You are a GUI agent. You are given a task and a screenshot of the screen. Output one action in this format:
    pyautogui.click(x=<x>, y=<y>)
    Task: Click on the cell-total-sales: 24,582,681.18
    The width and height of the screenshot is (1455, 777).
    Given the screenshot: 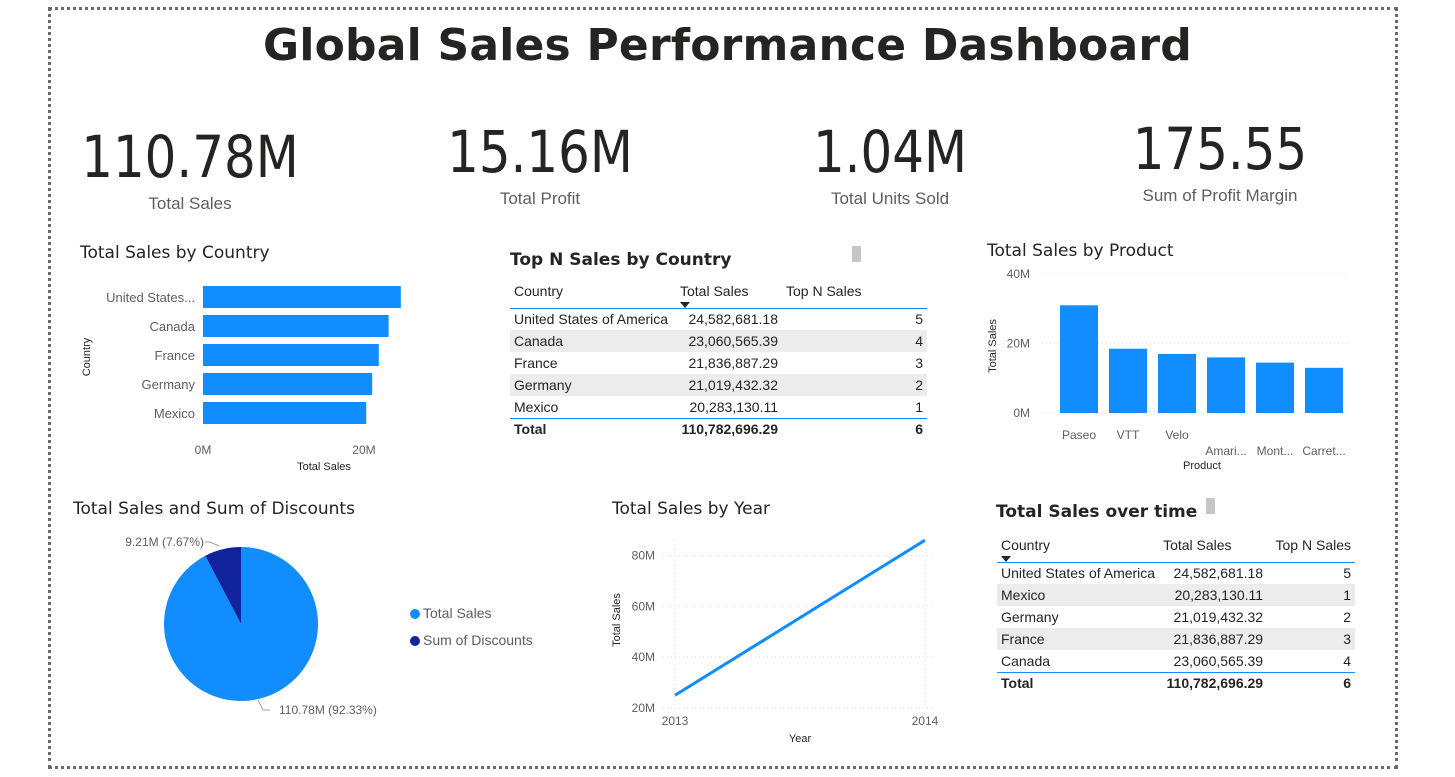 What is the action you would take?
    pyautogui.click(x=733, y=319)
    